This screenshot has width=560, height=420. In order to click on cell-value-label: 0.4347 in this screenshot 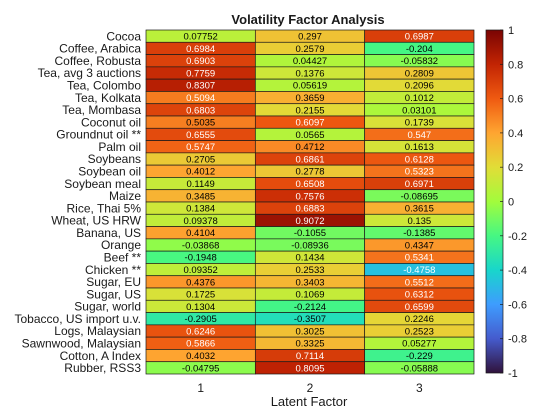, I will do `click(419, 245)`.